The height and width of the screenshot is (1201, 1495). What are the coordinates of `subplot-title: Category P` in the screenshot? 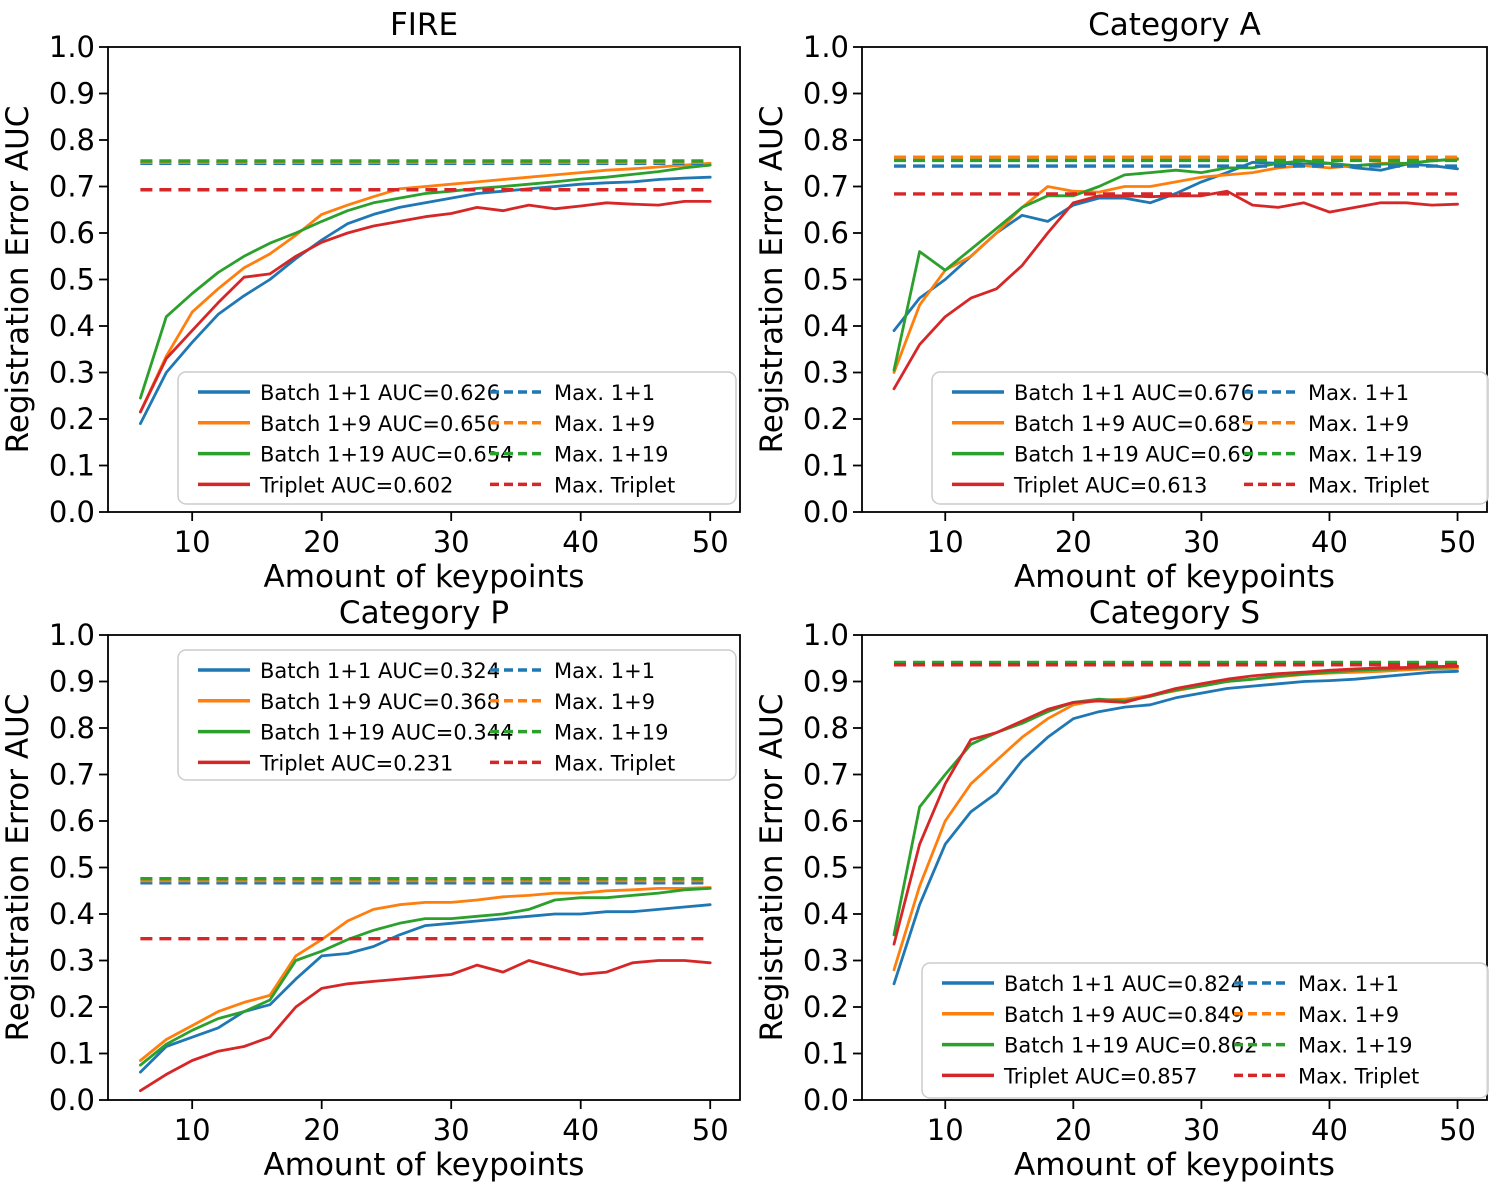 It's located at (424, 613).